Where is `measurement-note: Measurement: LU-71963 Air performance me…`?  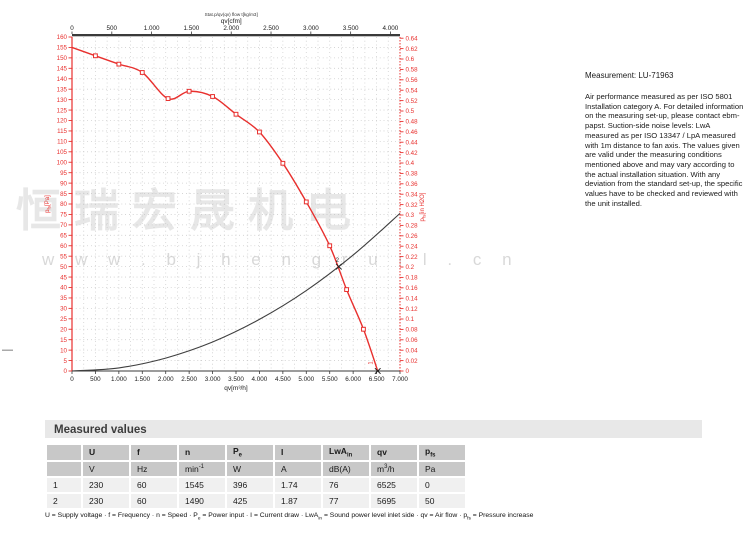 measurement-note: Measurement: LU-71963 Air performance me… is located at coordinates (665, 140).